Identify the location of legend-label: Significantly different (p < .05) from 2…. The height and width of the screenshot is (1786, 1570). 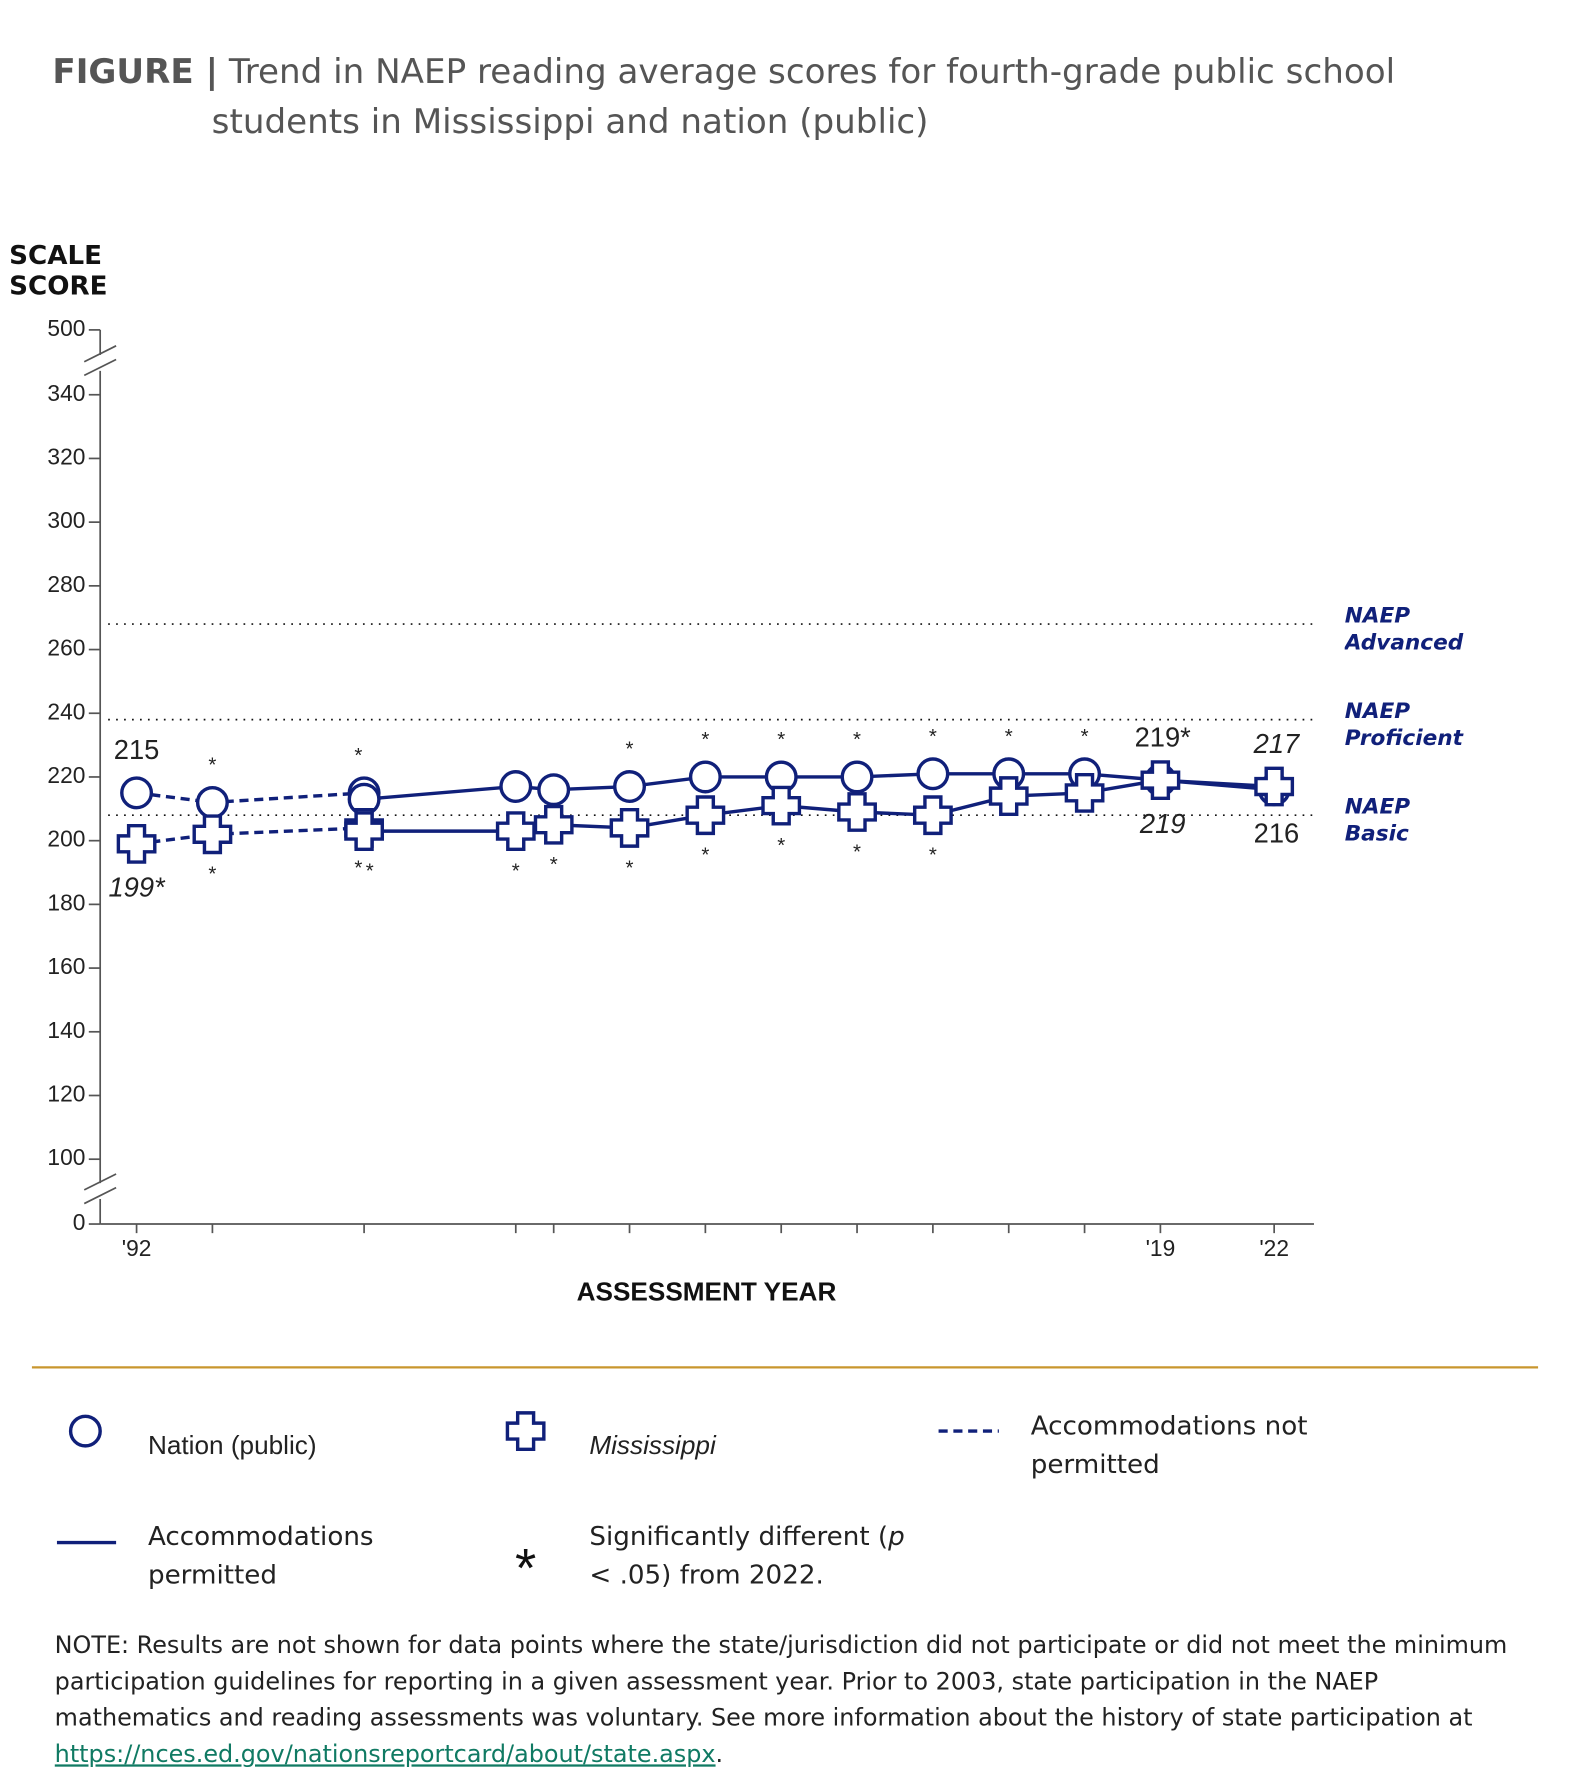
(754, 1556).